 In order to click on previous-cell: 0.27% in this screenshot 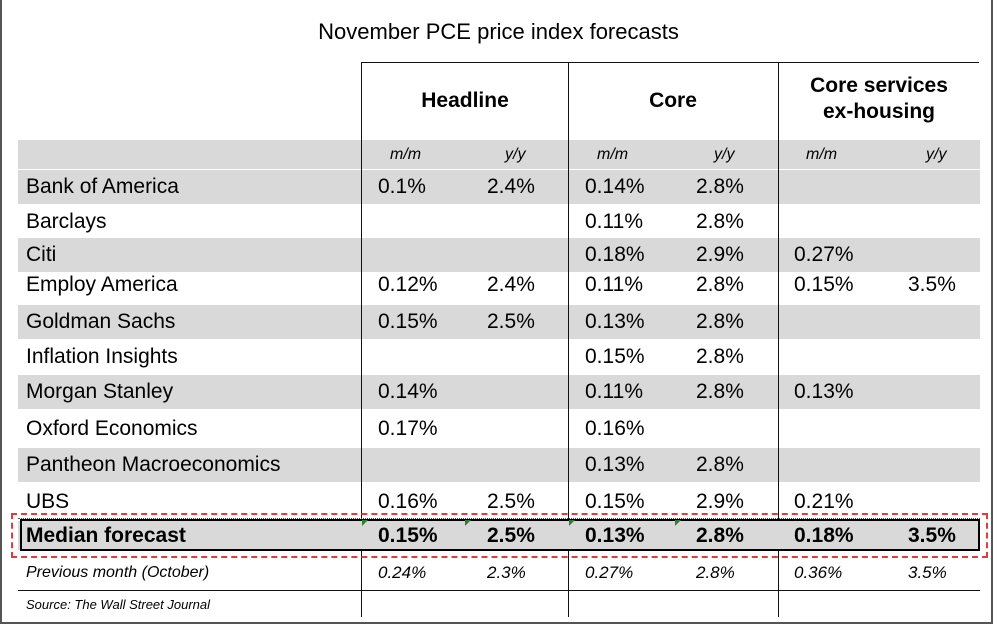, I will do `click(609, 572)`.